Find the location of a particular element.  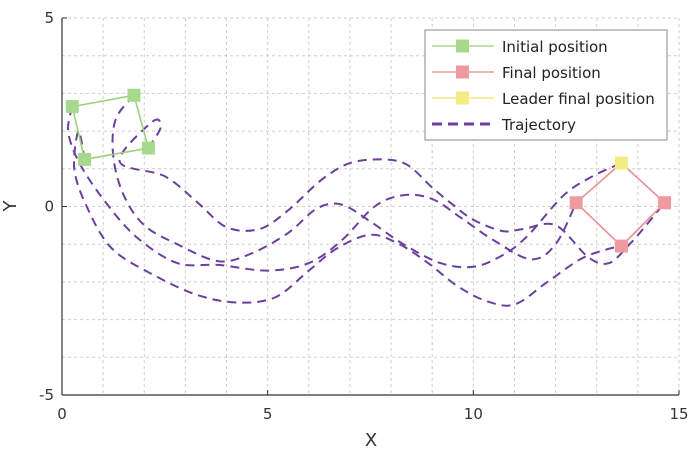

legend-label-leader-final-position: Leader final position is located at coordinates (578, 99).